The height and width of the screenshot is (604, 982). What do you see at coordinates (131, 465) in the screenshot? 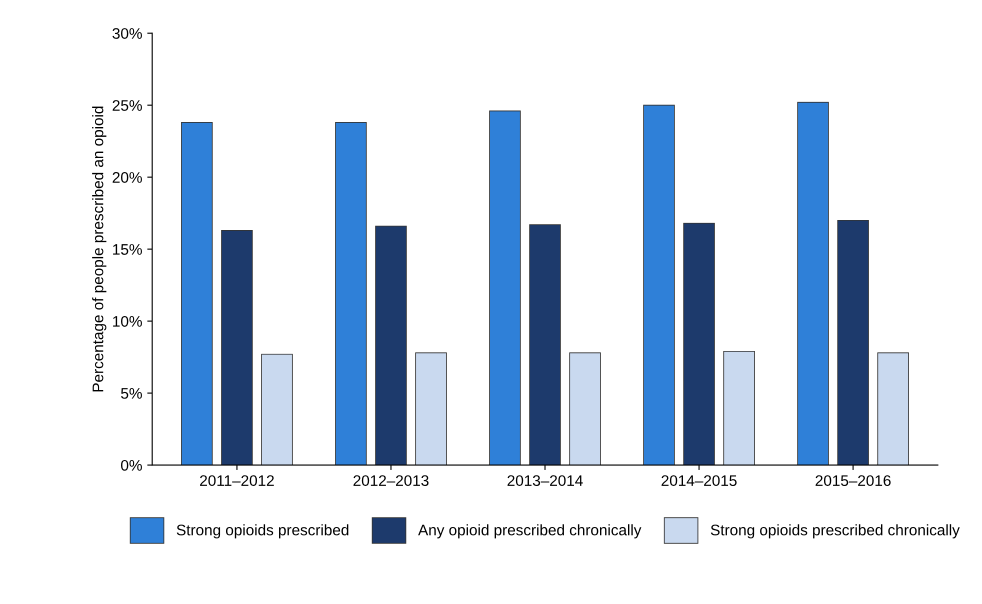
I see `y-tick-label: 0%` at bounding box center [131, 465].